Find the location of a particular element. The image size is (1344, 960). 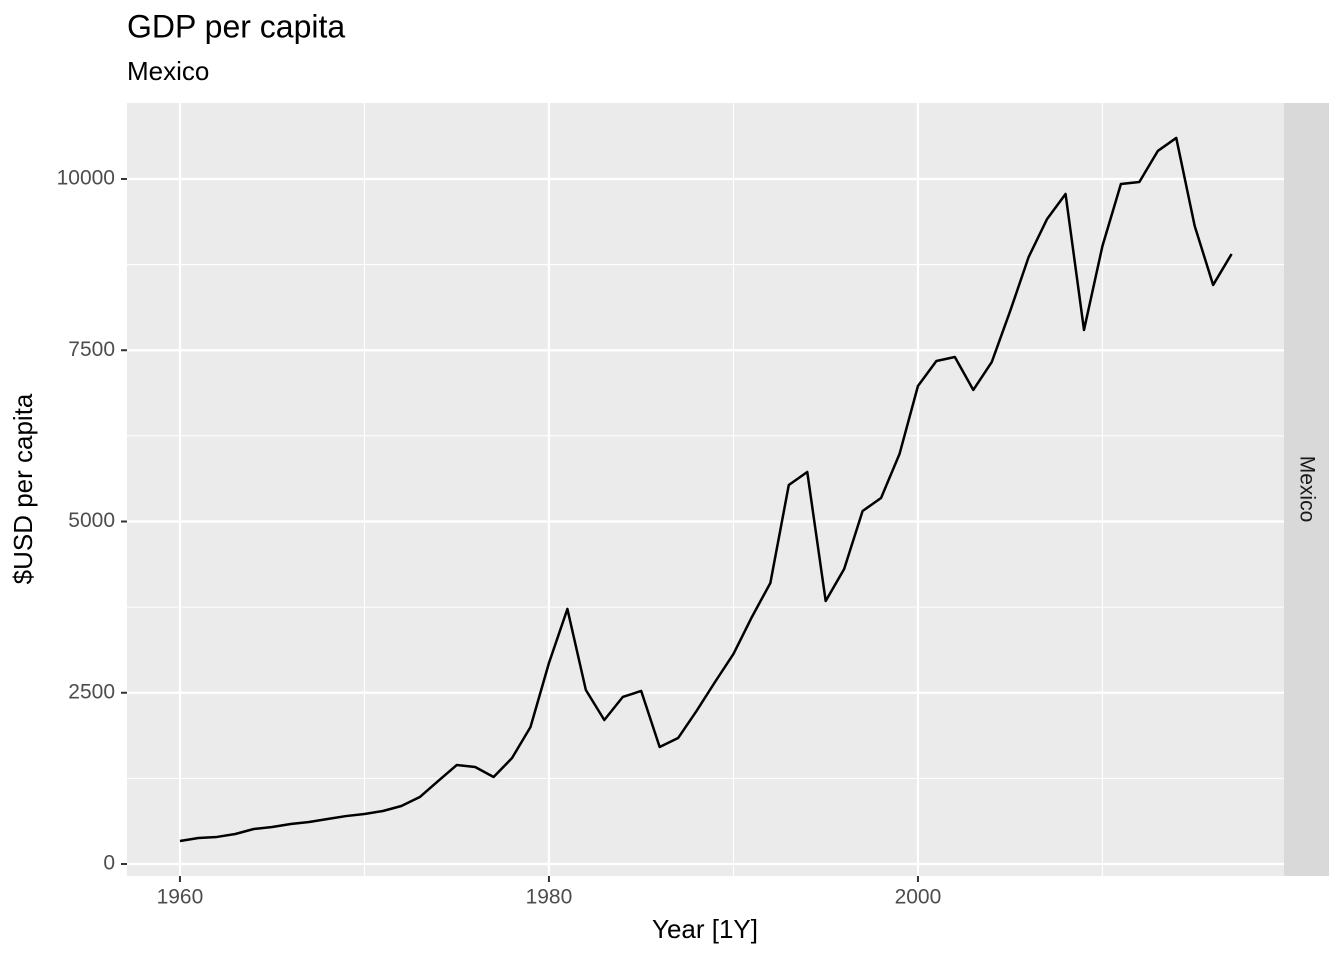

y-axis-label: $USD per capita is located at coordinates (23, 488).